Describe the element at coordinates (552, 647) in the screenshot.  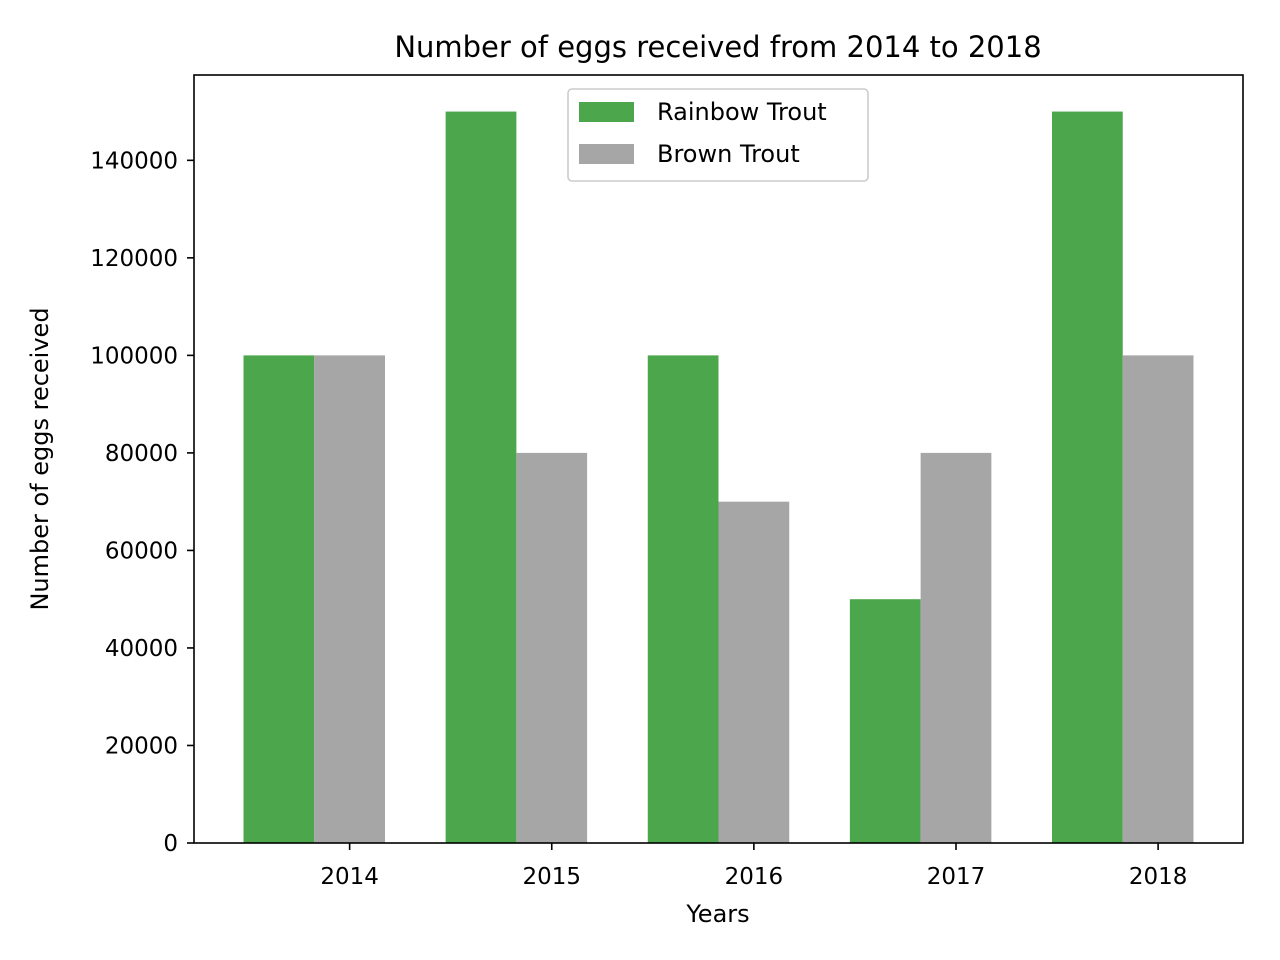
I see `bar-brown-trout-2015` at that location.